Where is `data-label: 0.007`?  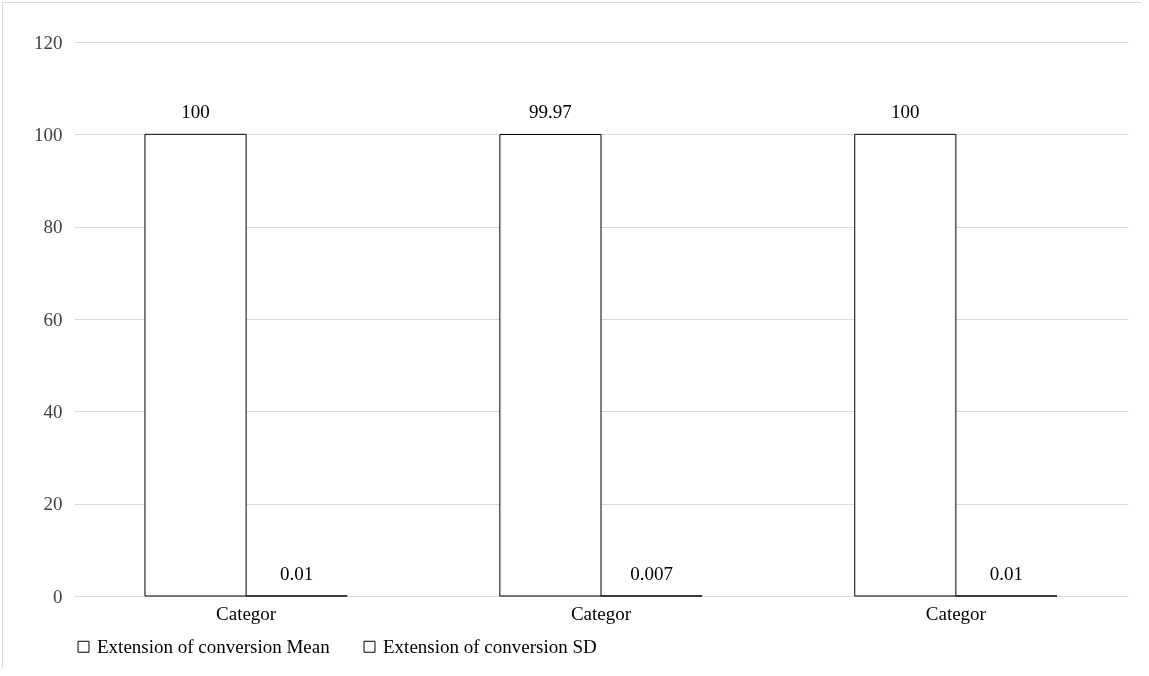
data-label: 0.007 is located at coordinates (651, 573).